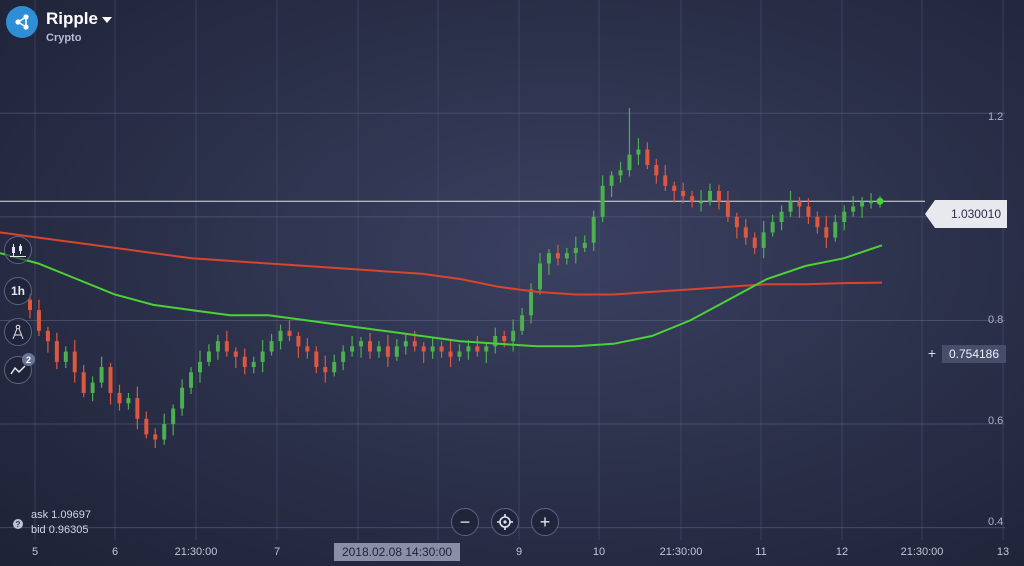  I want to click on candlestick-chart-icon, so click(18, 250).